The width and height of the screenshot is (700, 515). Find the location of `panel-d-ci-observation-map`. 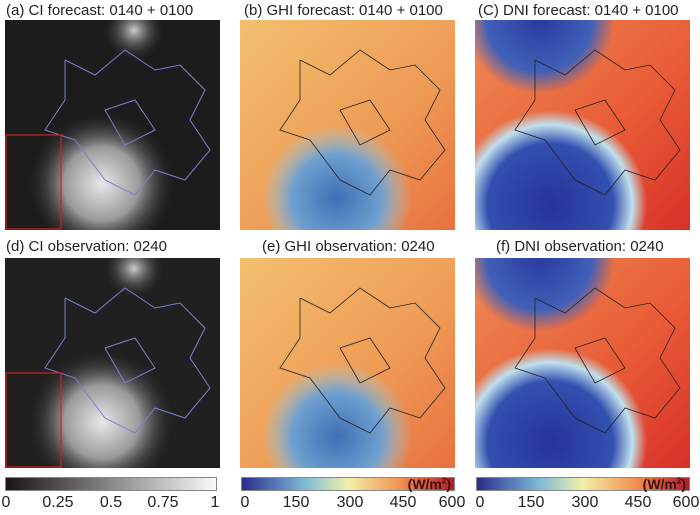

panel-d-ci-observation-map is located at coordinates (112, 363).